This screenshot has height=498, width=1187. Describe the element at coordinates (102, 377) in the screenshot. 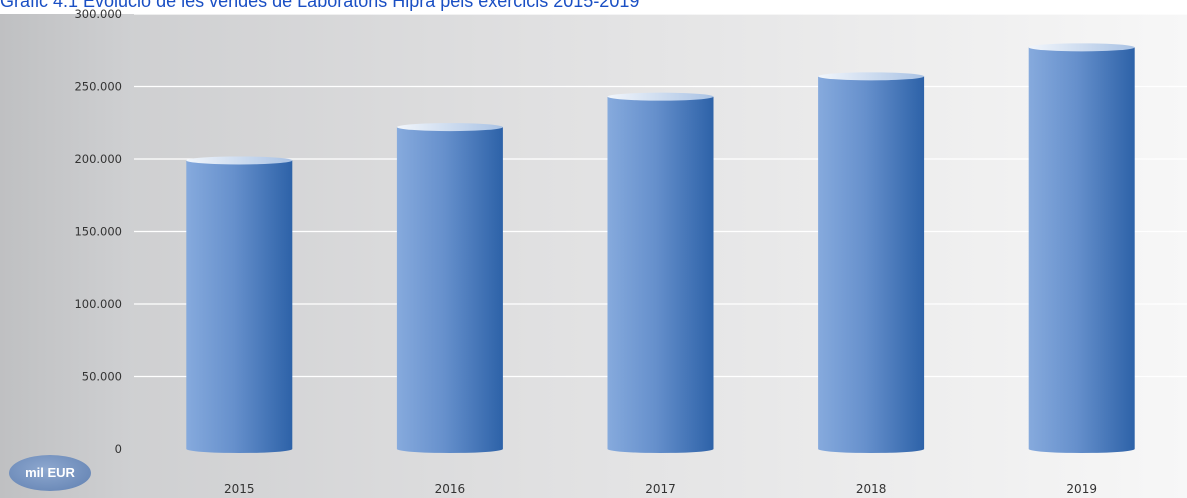

I see `y-tick-label: 50.000` at that location.